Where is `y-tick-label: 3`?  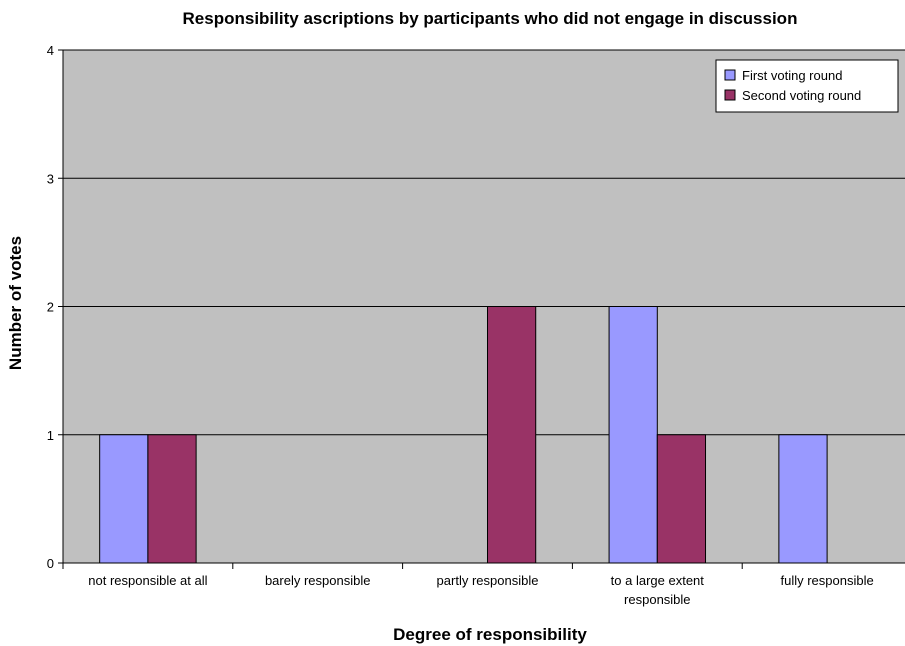 y-tick-label: 3 is located at coordinates (50, 178).